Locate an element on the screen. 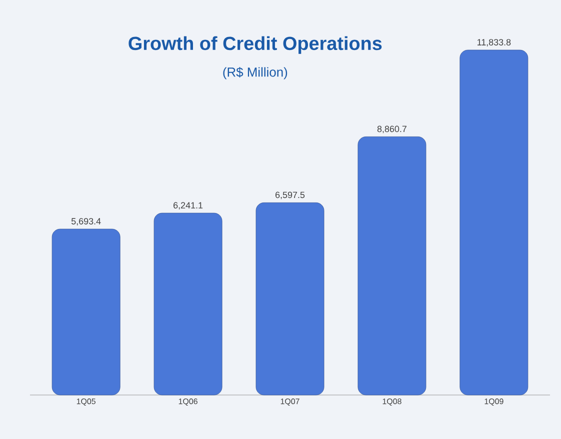 This screenshot has height=439, width=561. data-label: 6,241.1 is located at coordinates (188, 206).